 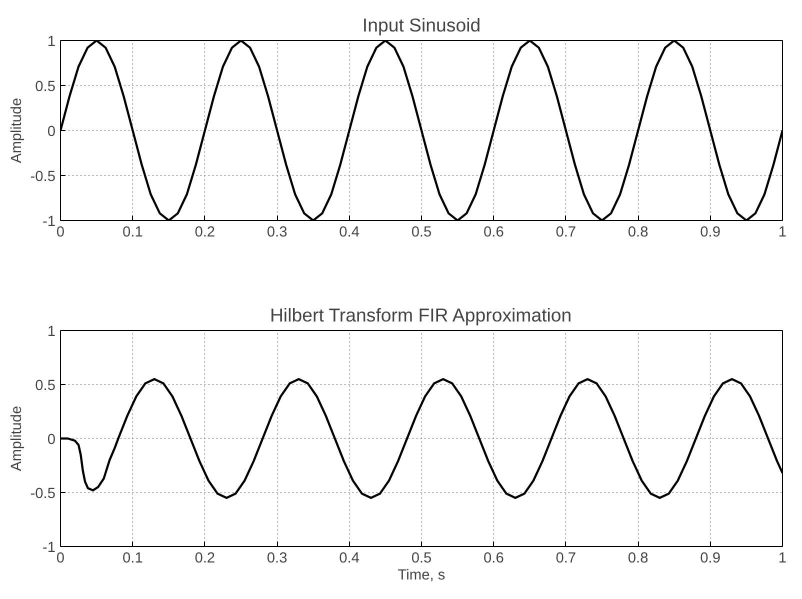 What do you see at coordinates (421, 315) in the screenshot?
I see `chart-title: Hilbert Transform FIR Approximation` at bounding box center [421, 315].